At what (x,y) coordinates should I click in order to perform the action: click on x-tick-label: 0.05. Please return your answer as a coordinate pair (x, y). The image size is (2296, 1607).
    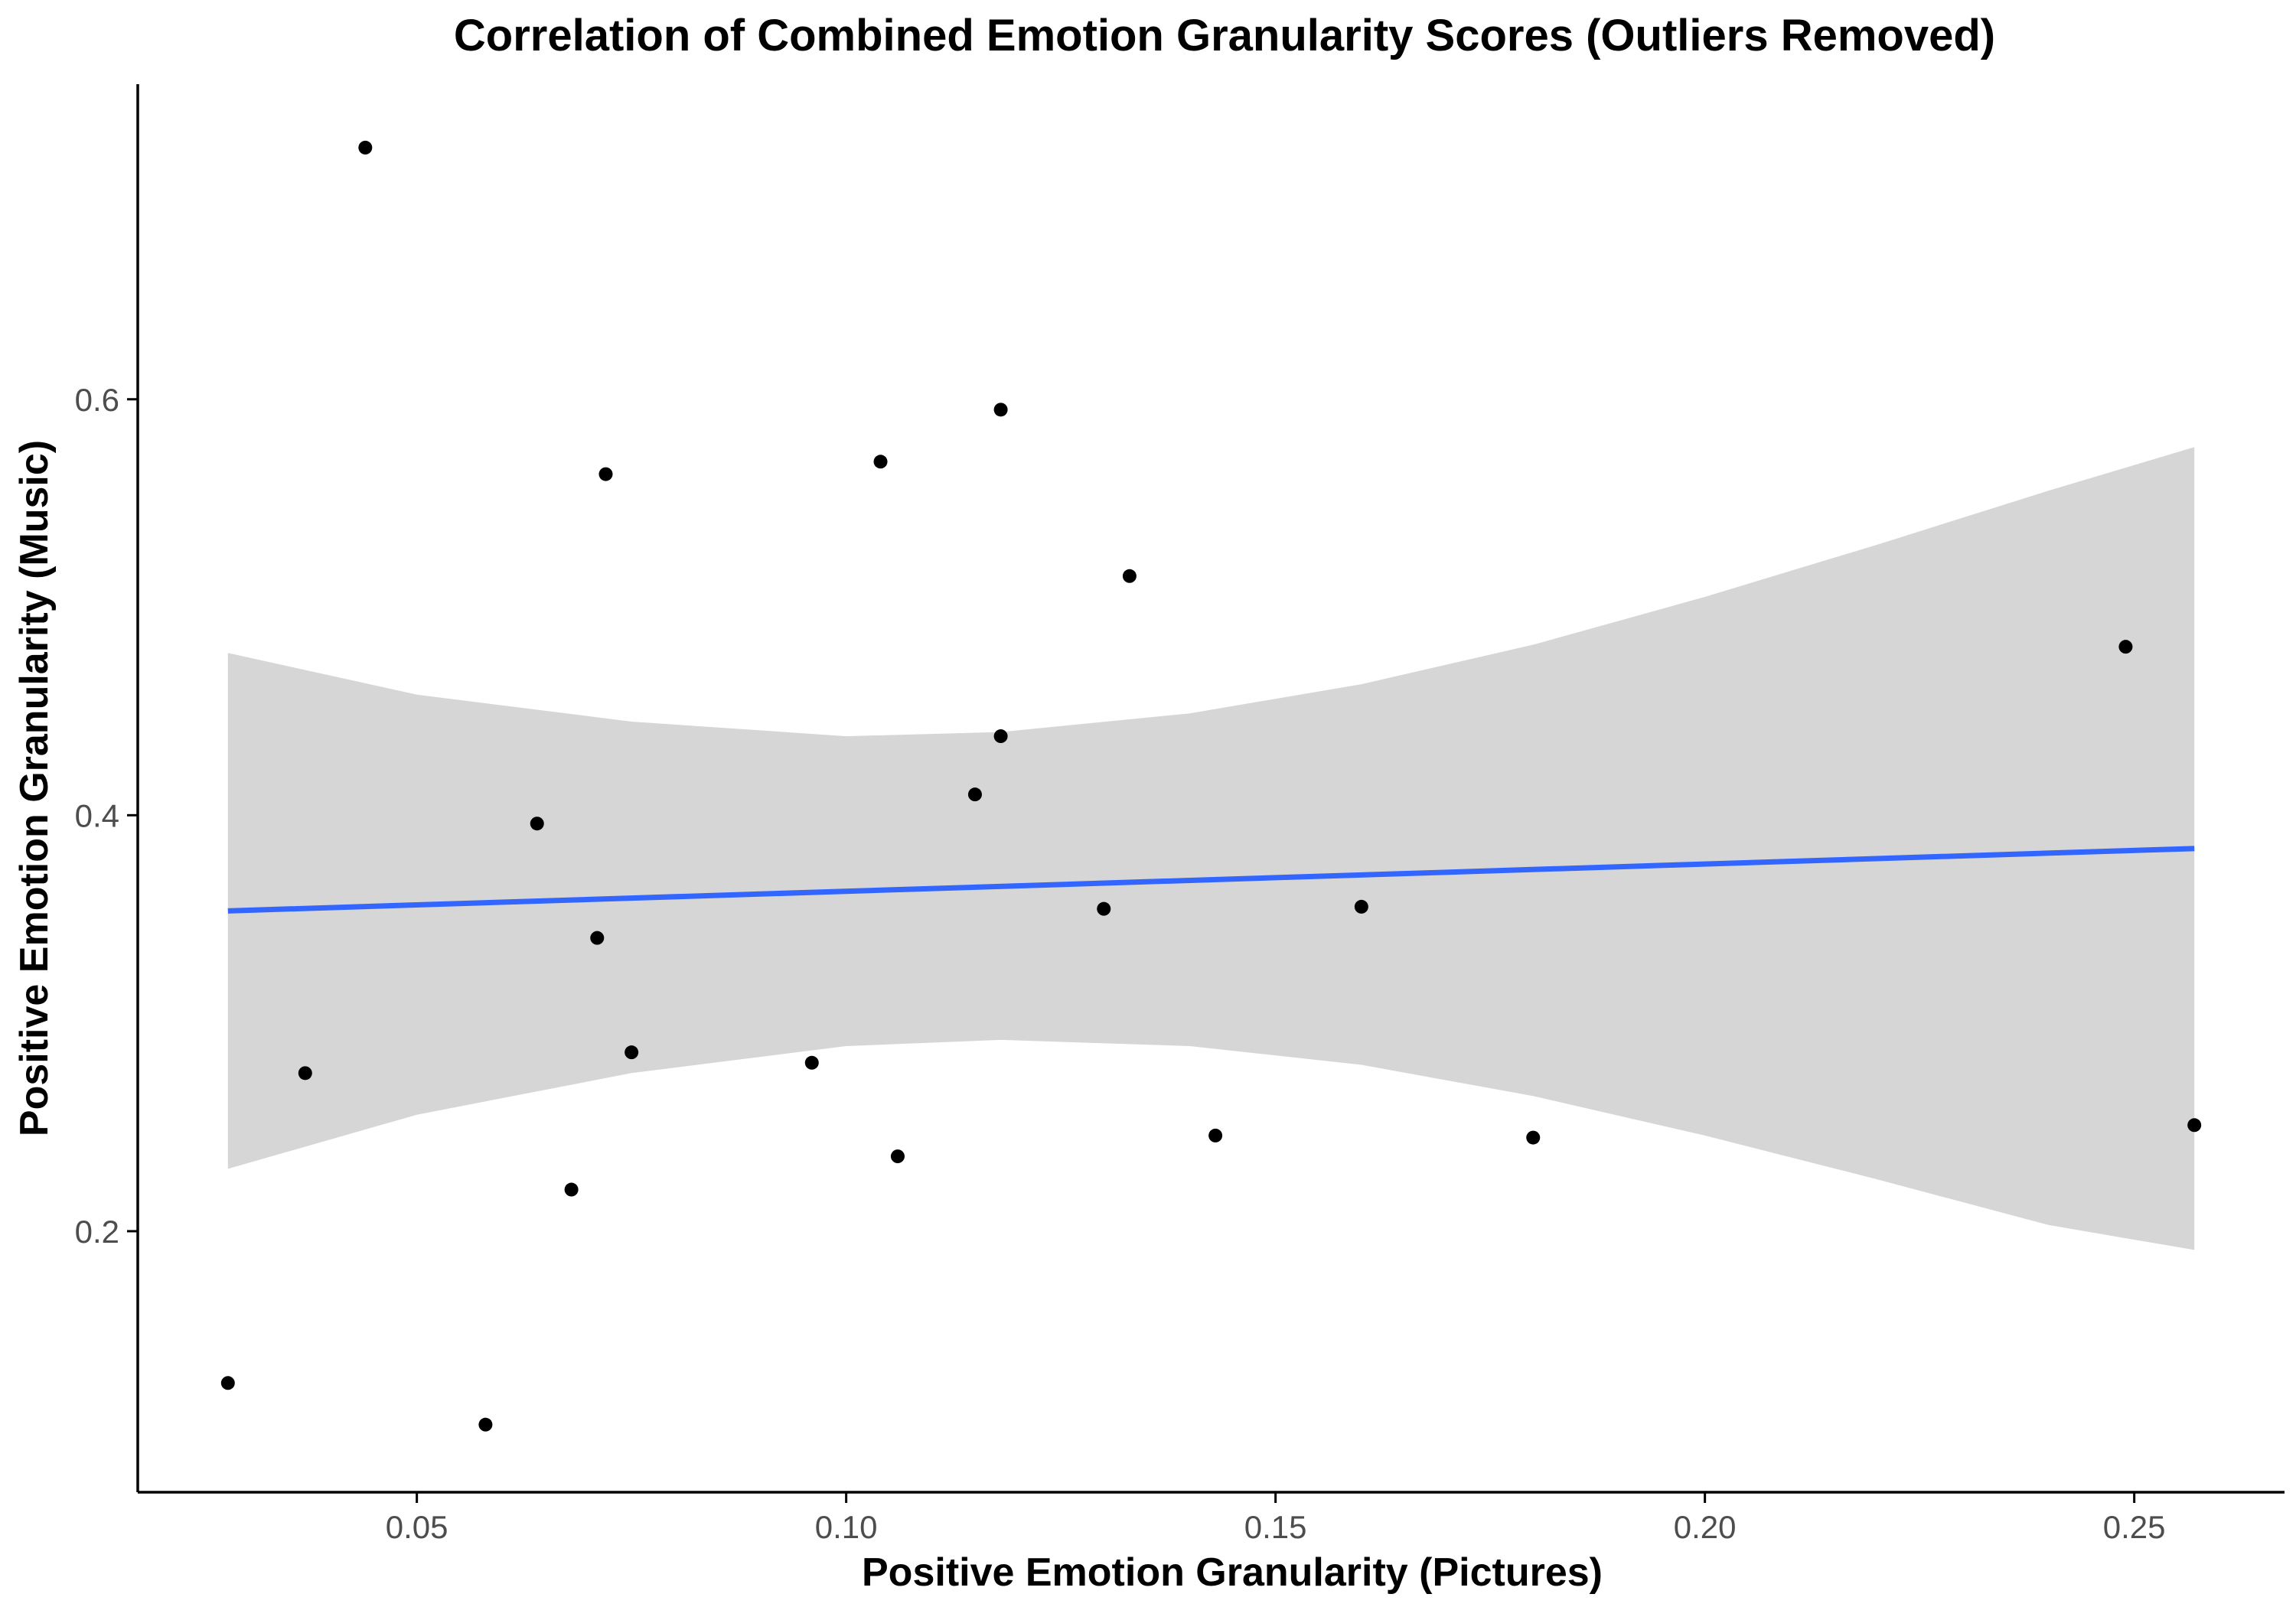
    Looking at the image, I should click on (417, 1527).